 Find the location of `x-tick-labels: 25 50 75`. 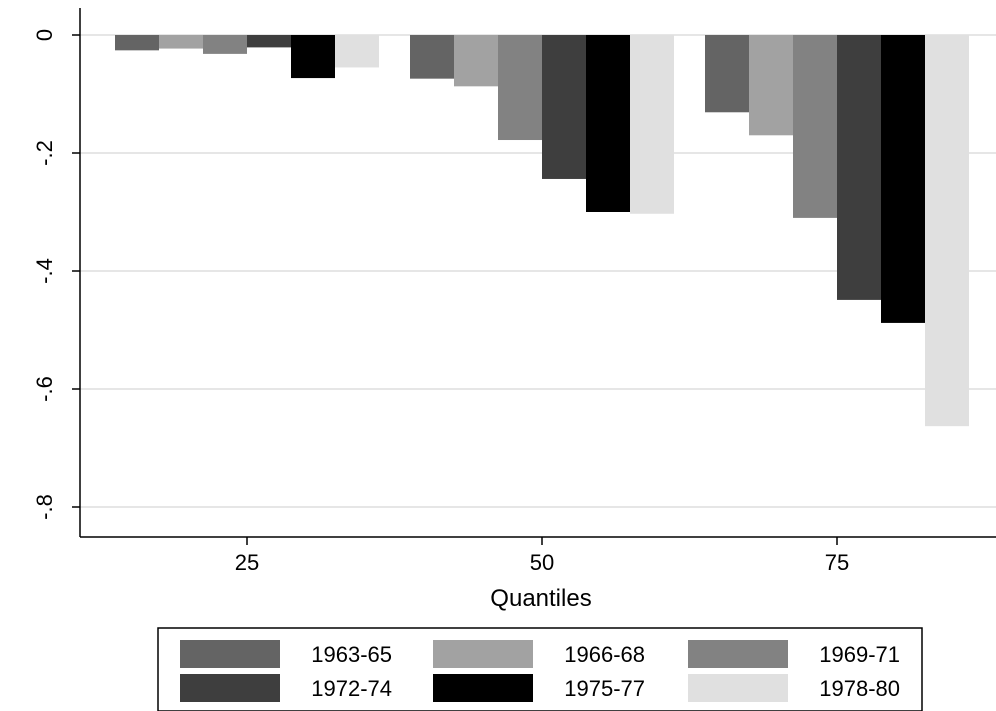

x-tick-labels: 25 50 75 is located at coordinates (542, 556).